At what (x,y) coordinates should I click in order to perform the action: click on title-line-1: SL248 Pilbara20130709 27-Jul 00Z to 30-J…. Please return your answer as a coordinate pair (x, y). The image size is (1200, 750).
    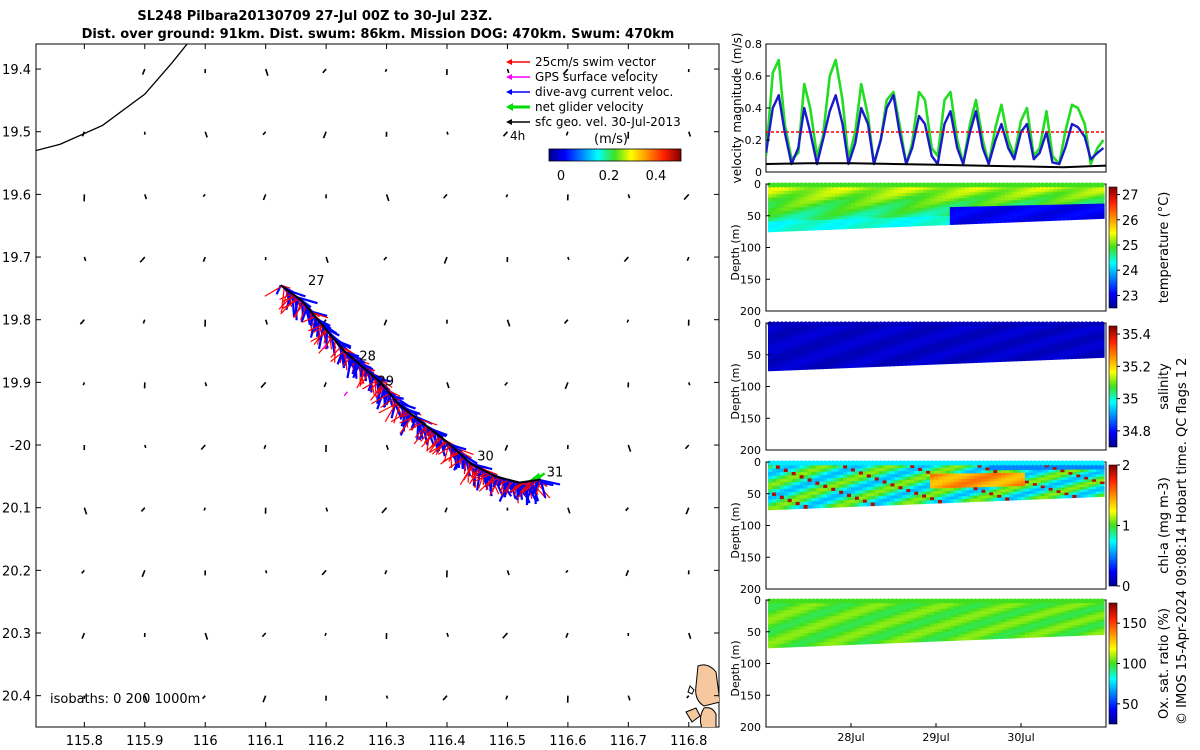
    Looking at the image, I should click on (314, 16).